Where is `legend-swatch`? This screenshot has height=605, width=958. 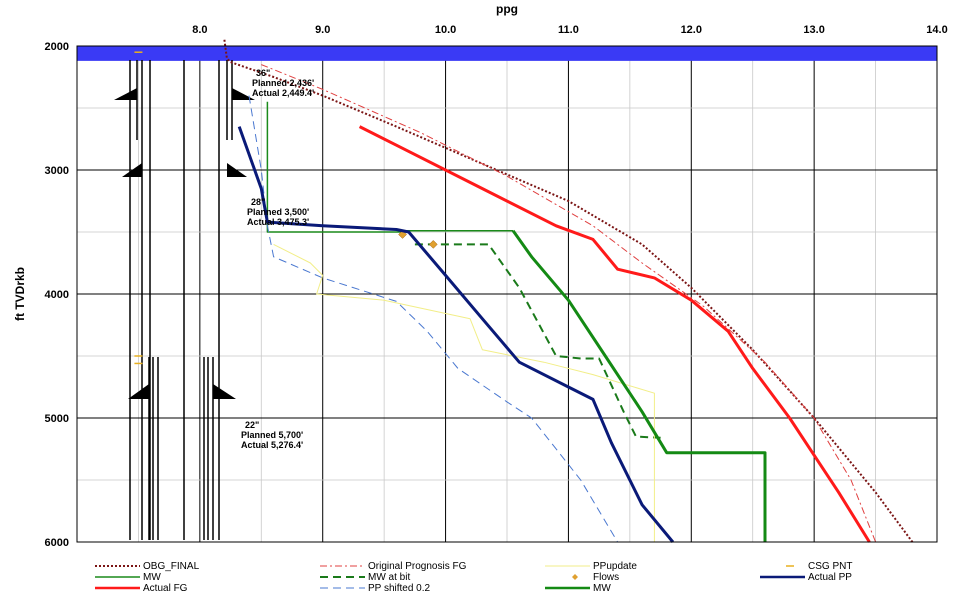 legend-swatch is located at coordinates (575, 577).